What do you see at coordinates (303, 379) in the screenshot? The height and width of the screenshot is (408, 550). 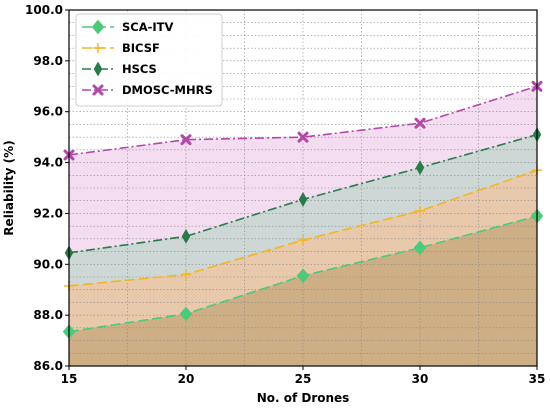 I see `x-tick-label: 25` at bounding box center [303, 379].